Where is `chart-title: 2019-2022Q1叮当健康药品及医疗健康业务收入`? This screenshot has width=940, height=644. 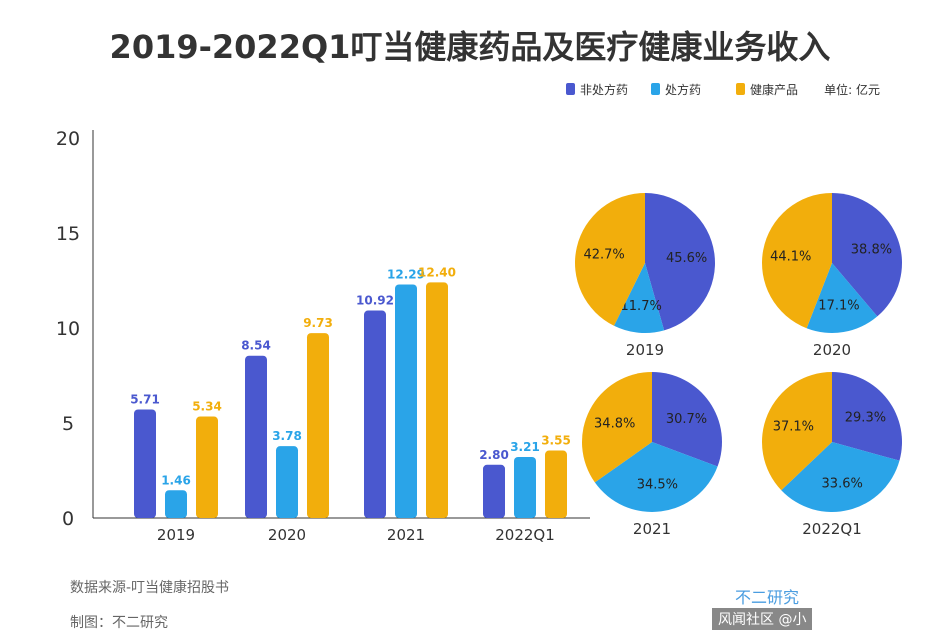 chart-title: 2019-2022Q1叮当健康药品及医疗健康业务收入 is located at coordinates (470, 47).